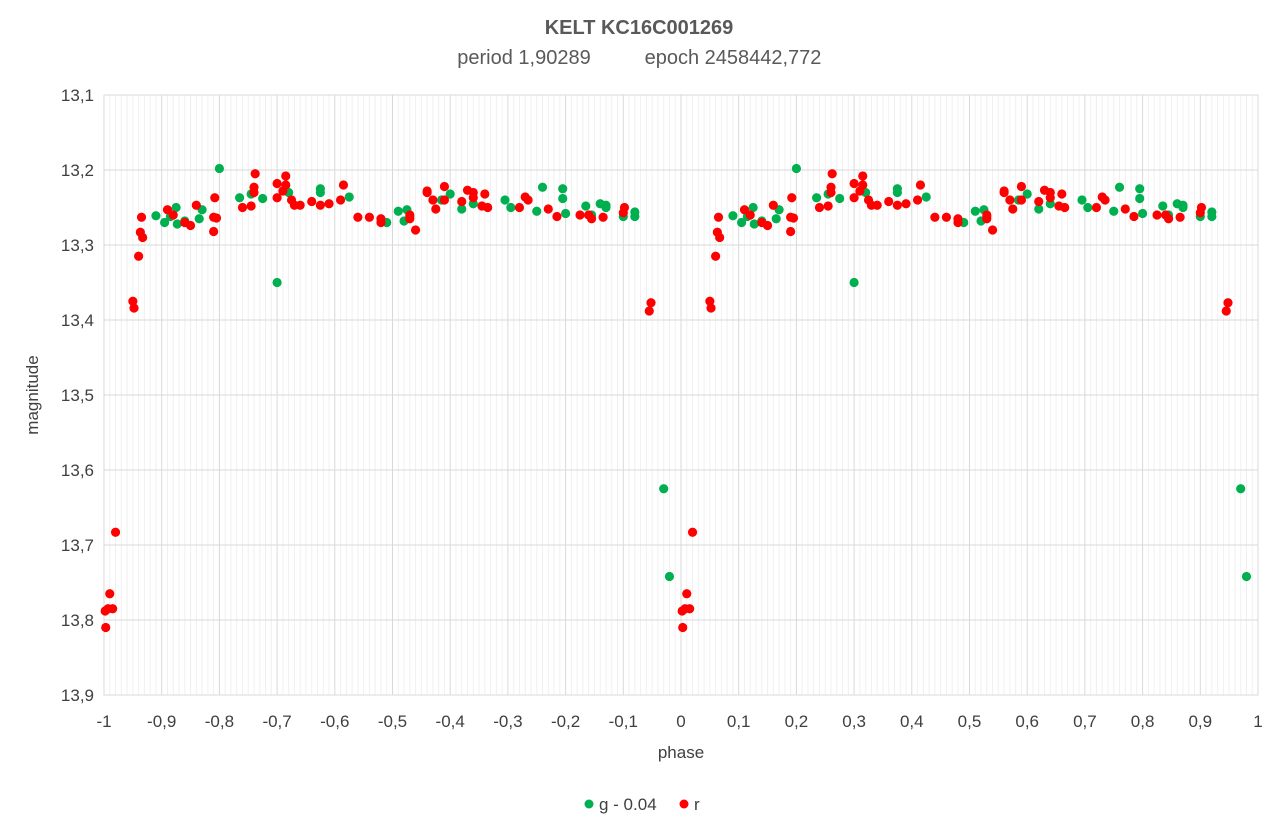  What do you see at coordinates (797, 721) in the screenshot?
I see `x-tick-label: 0,2` at bounding box center [797, 721].